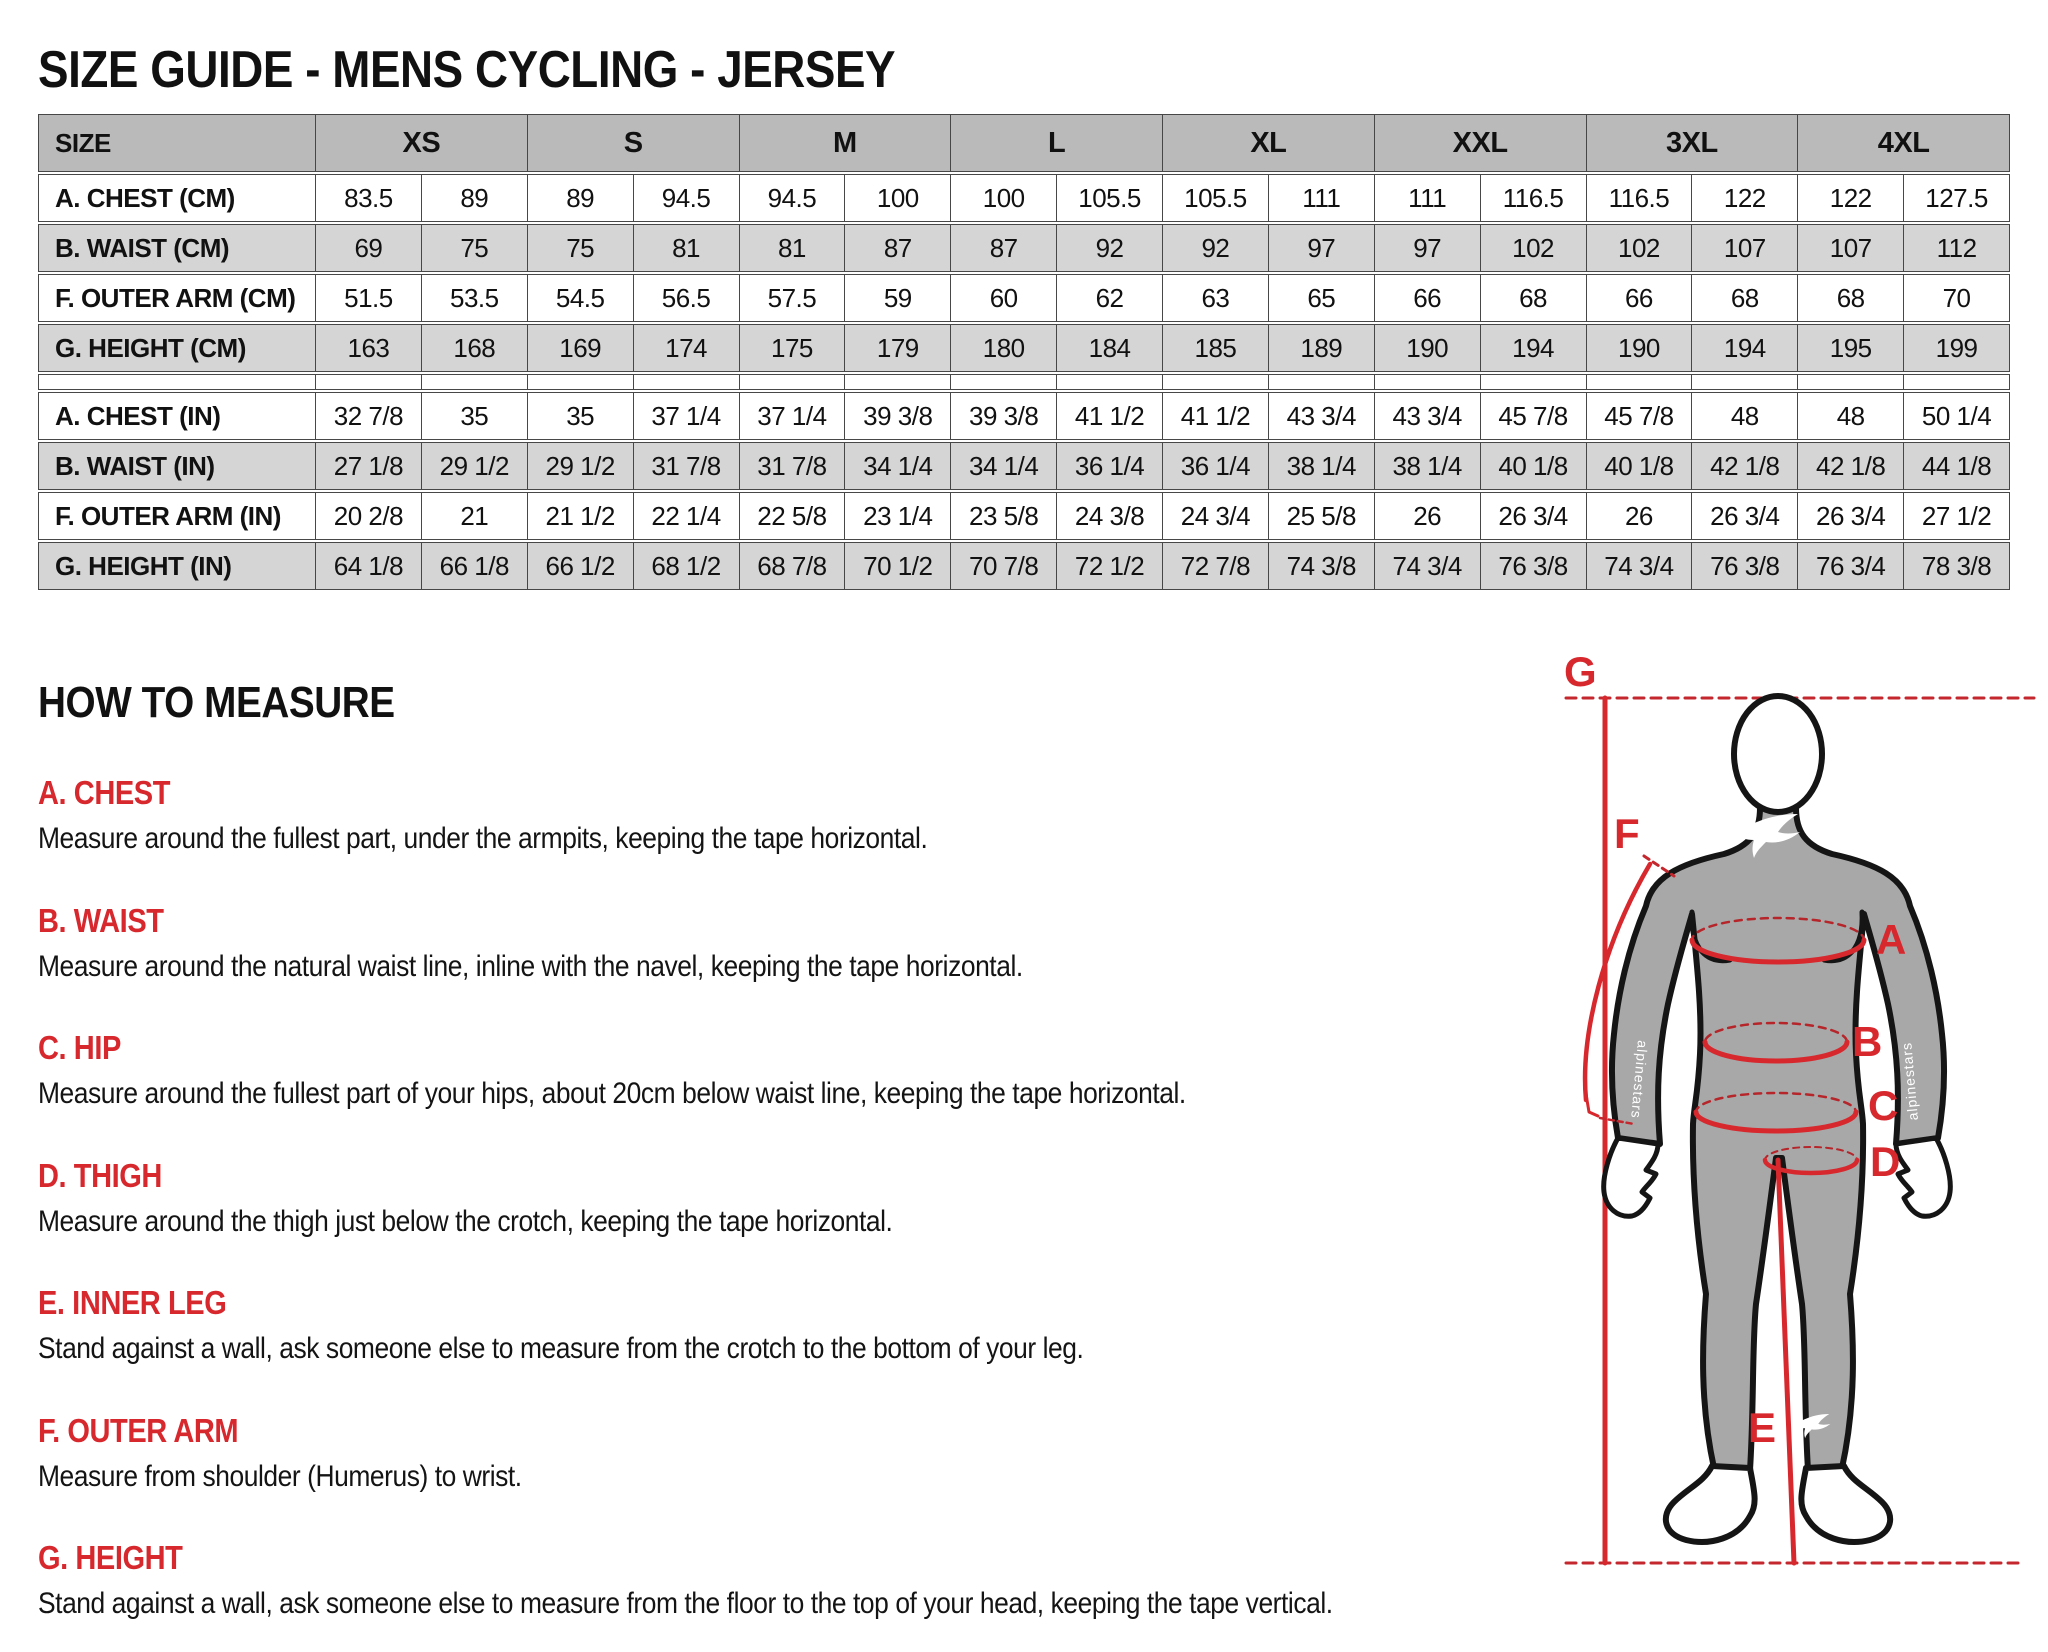 The height and width of the screenshot is (1652, 2048). Describe the element at coordinates (1631, 1177) in the screenshot. I see `hand-left` at that location.